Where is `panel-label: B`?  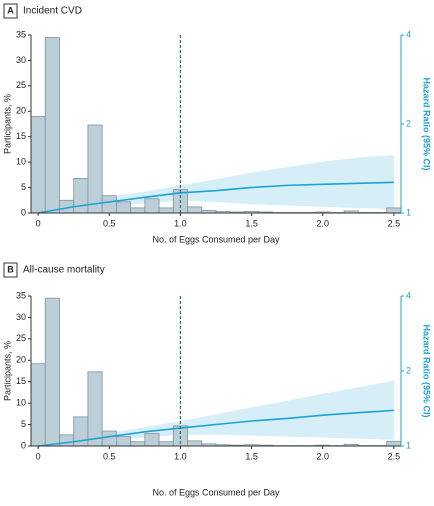 panel-label: B is located at coordinates (10, 269).